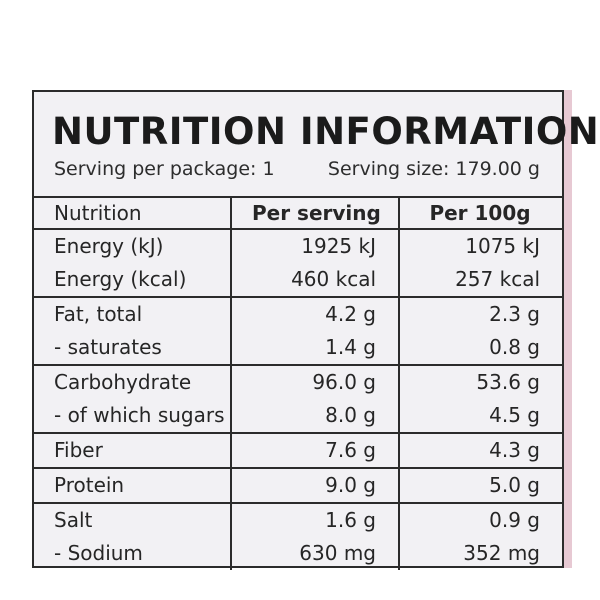  I want to click on label-title: NUTRITION INFORMATION, so click(326, 131).